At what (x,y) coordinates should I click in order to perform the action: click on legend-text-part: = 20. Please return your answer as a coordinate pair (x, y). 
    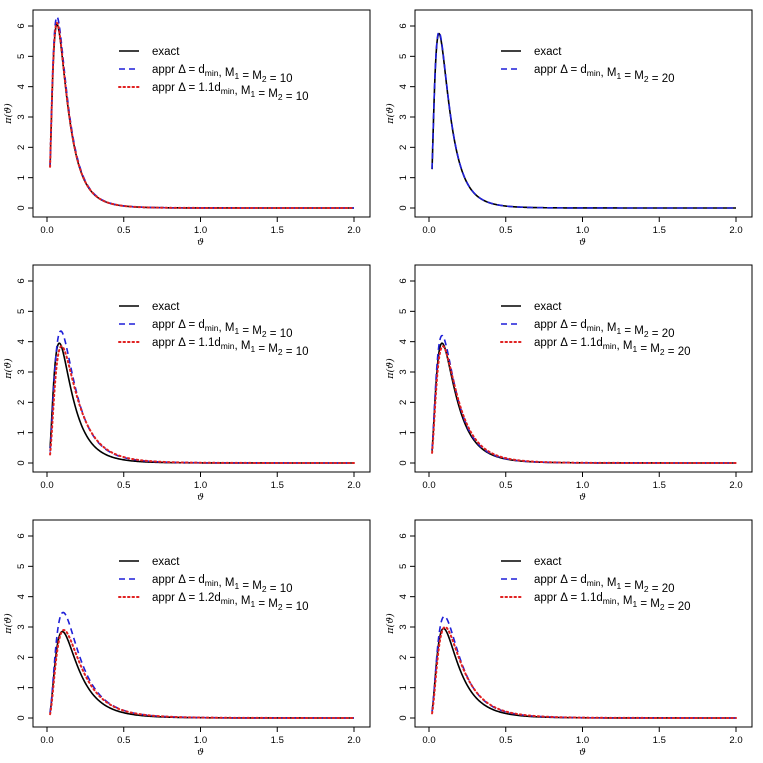
    Looking at the image, I should click on (678, 352).